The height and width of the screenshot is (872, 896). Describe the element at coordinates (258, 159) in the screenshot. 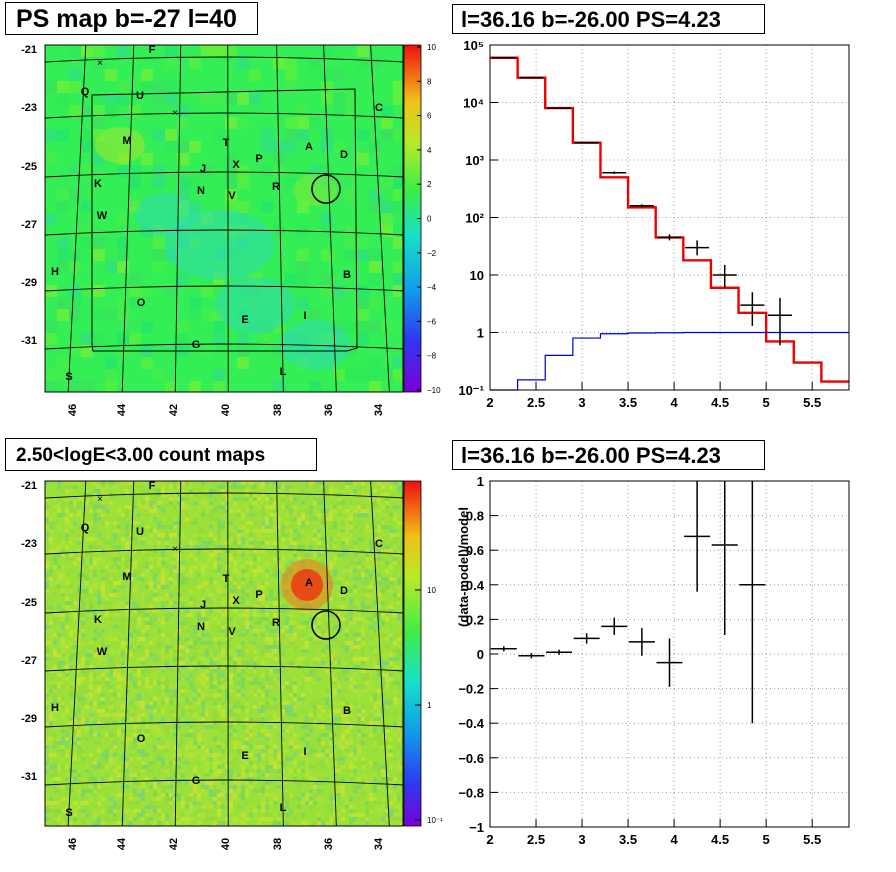

I see `ps-source-label-p: P` at that location.